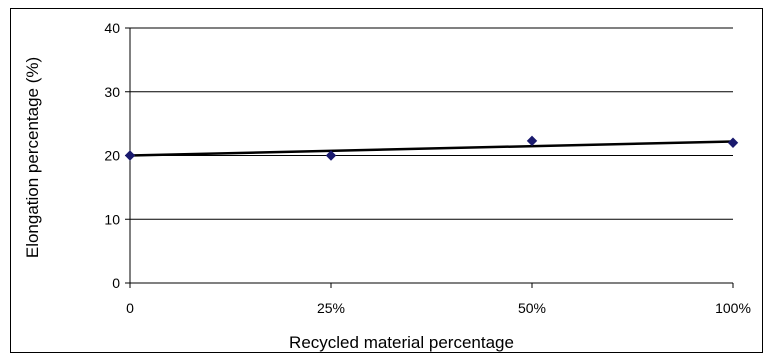 Image resolution: width=767 pixels, height=358 pixels. Describe the element at coordinates (32, 157) in the screenshot. I see `y-axis-title: Elongation percentage (%)` at that location.